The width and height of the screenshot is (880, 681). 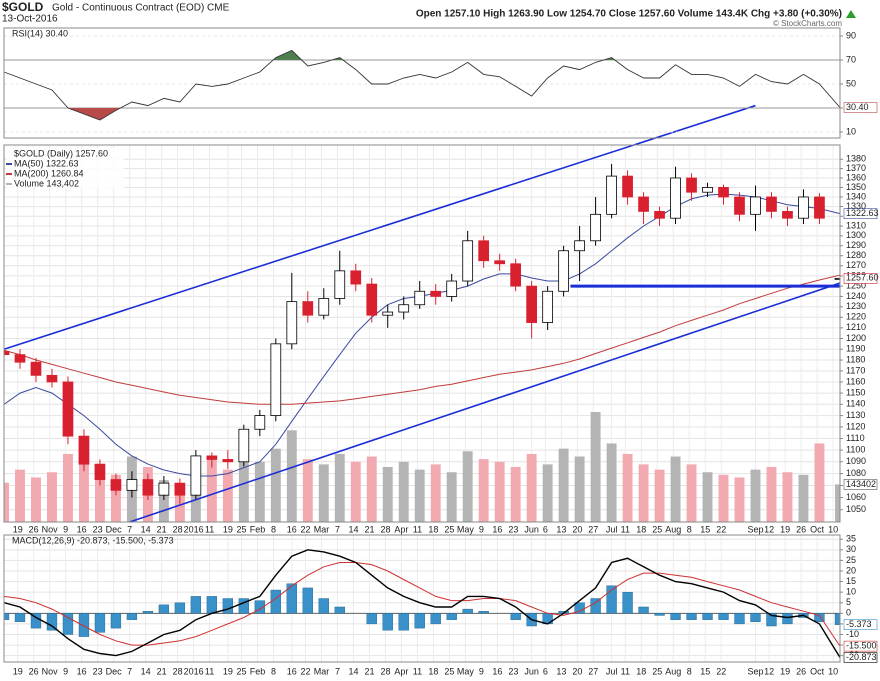 I want to click on x-tick-label: 13, so click(x=561, y=529).